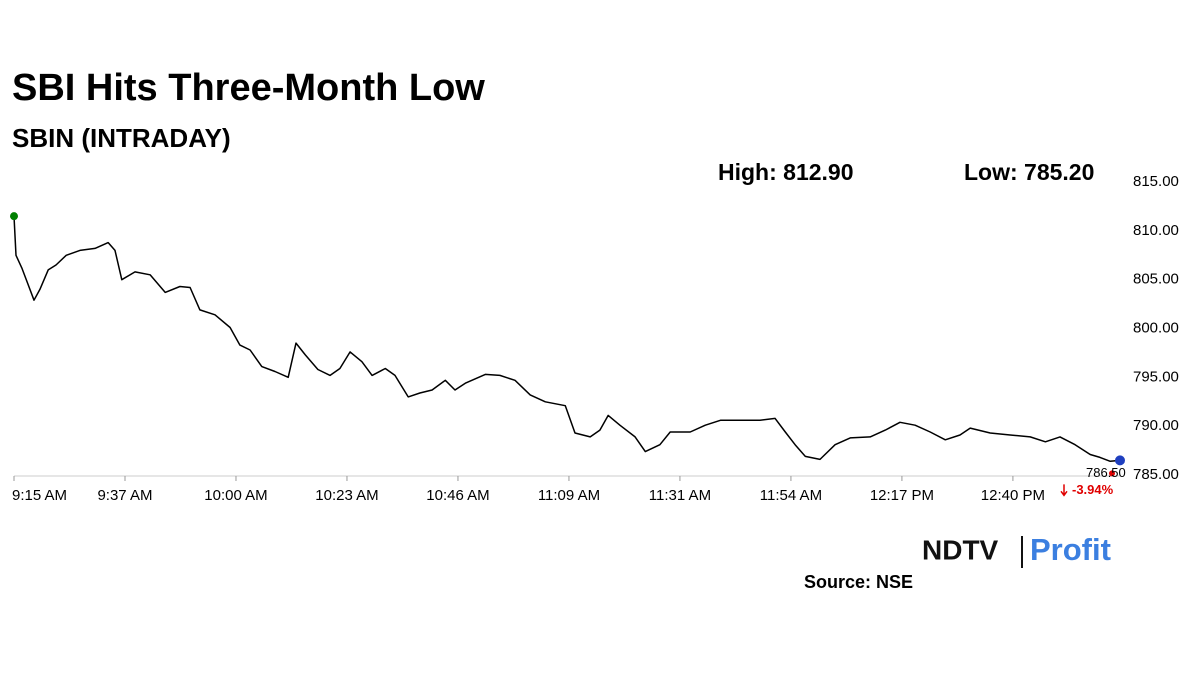 The image size is (1200, 675). I want to click on x-tick-label: 9:37 AM, so click(124, 495).